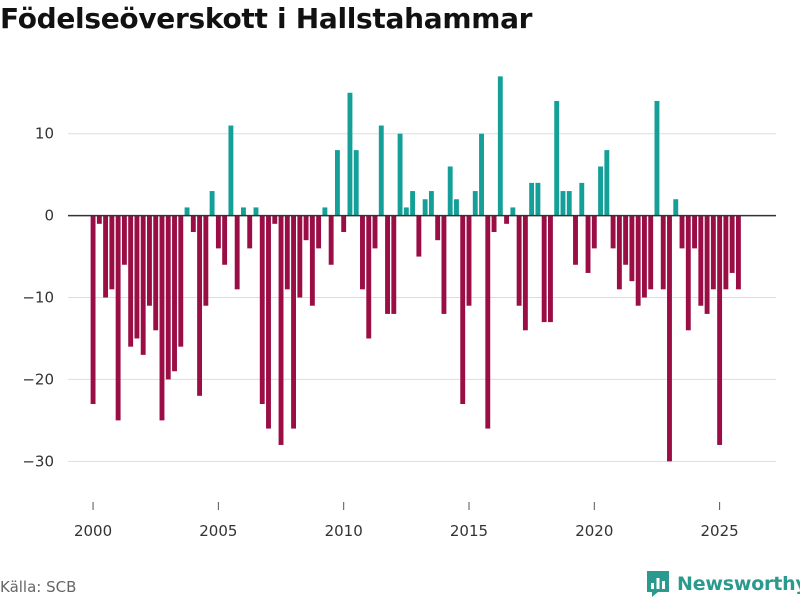  I want to click on chart-title: Födelseöverskott i Hallstahammar, so click(266, 18).